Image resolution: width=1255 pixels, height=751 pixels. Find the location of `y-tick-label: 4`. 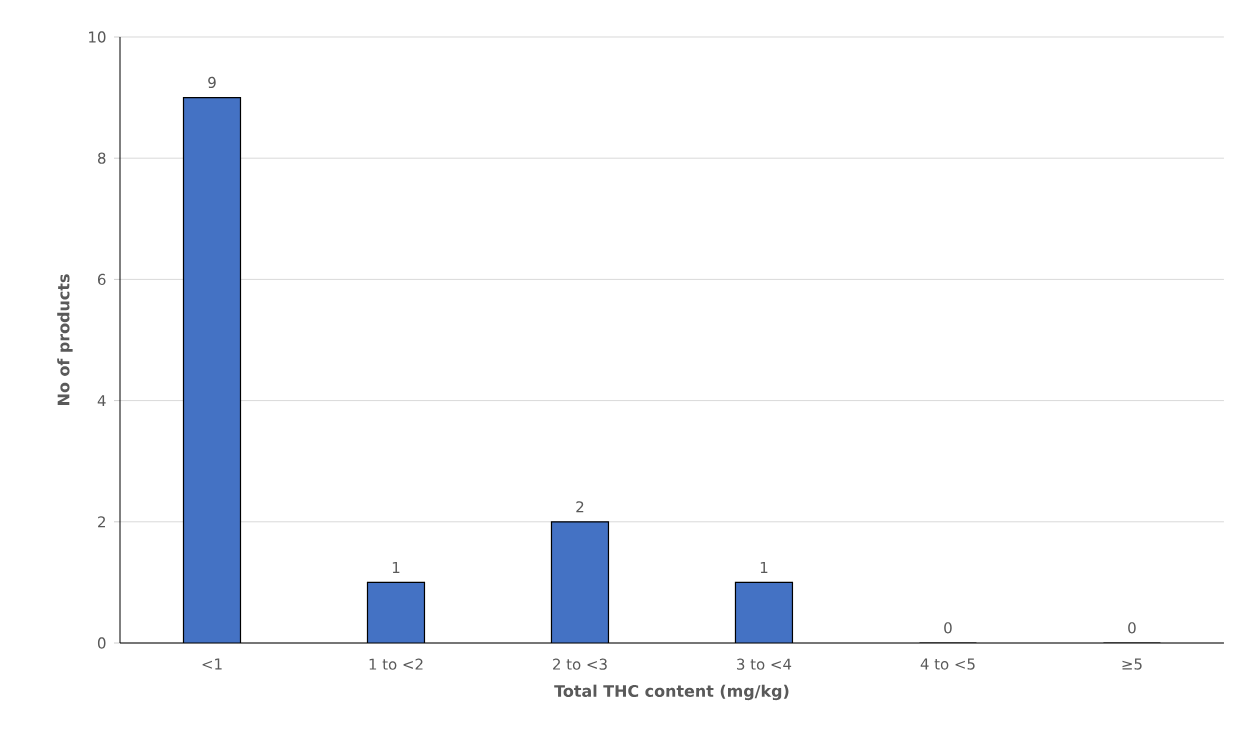

y-tick-label: 4 is located at coordinates (101, 401).